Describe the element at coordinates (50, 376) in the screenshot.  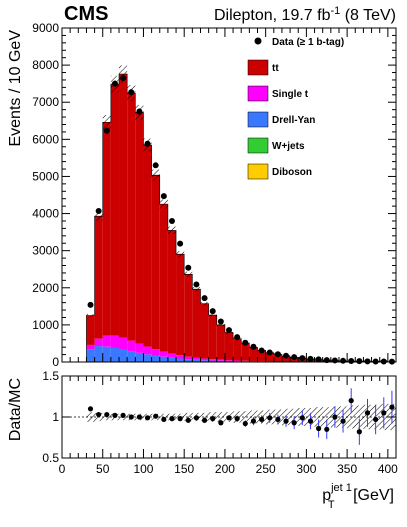
I see `ratio-y-tick-label: 1.5` at that location.